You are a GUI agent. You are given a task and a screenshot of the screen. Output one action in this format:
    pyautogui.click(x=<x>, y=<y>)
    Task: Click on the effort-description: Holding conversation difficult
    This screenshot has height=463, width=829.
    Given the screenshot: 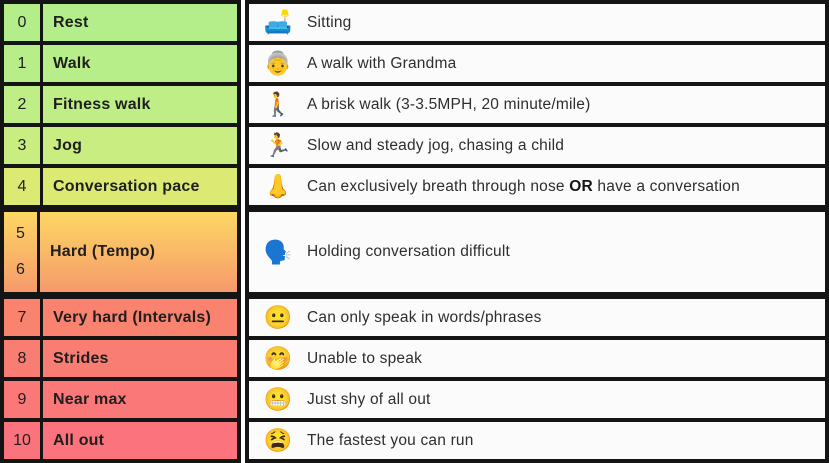 What is the action you would take?
    pyautogui.click(x=409, y=251)
    